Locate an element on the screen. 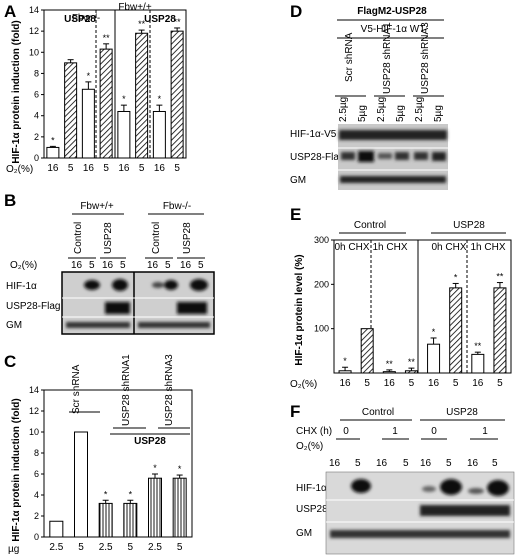 This screenshot has width=520, height=557. panel-d-group-shrna1: USP28 shRNA1 is located at coordinates (387, 58).